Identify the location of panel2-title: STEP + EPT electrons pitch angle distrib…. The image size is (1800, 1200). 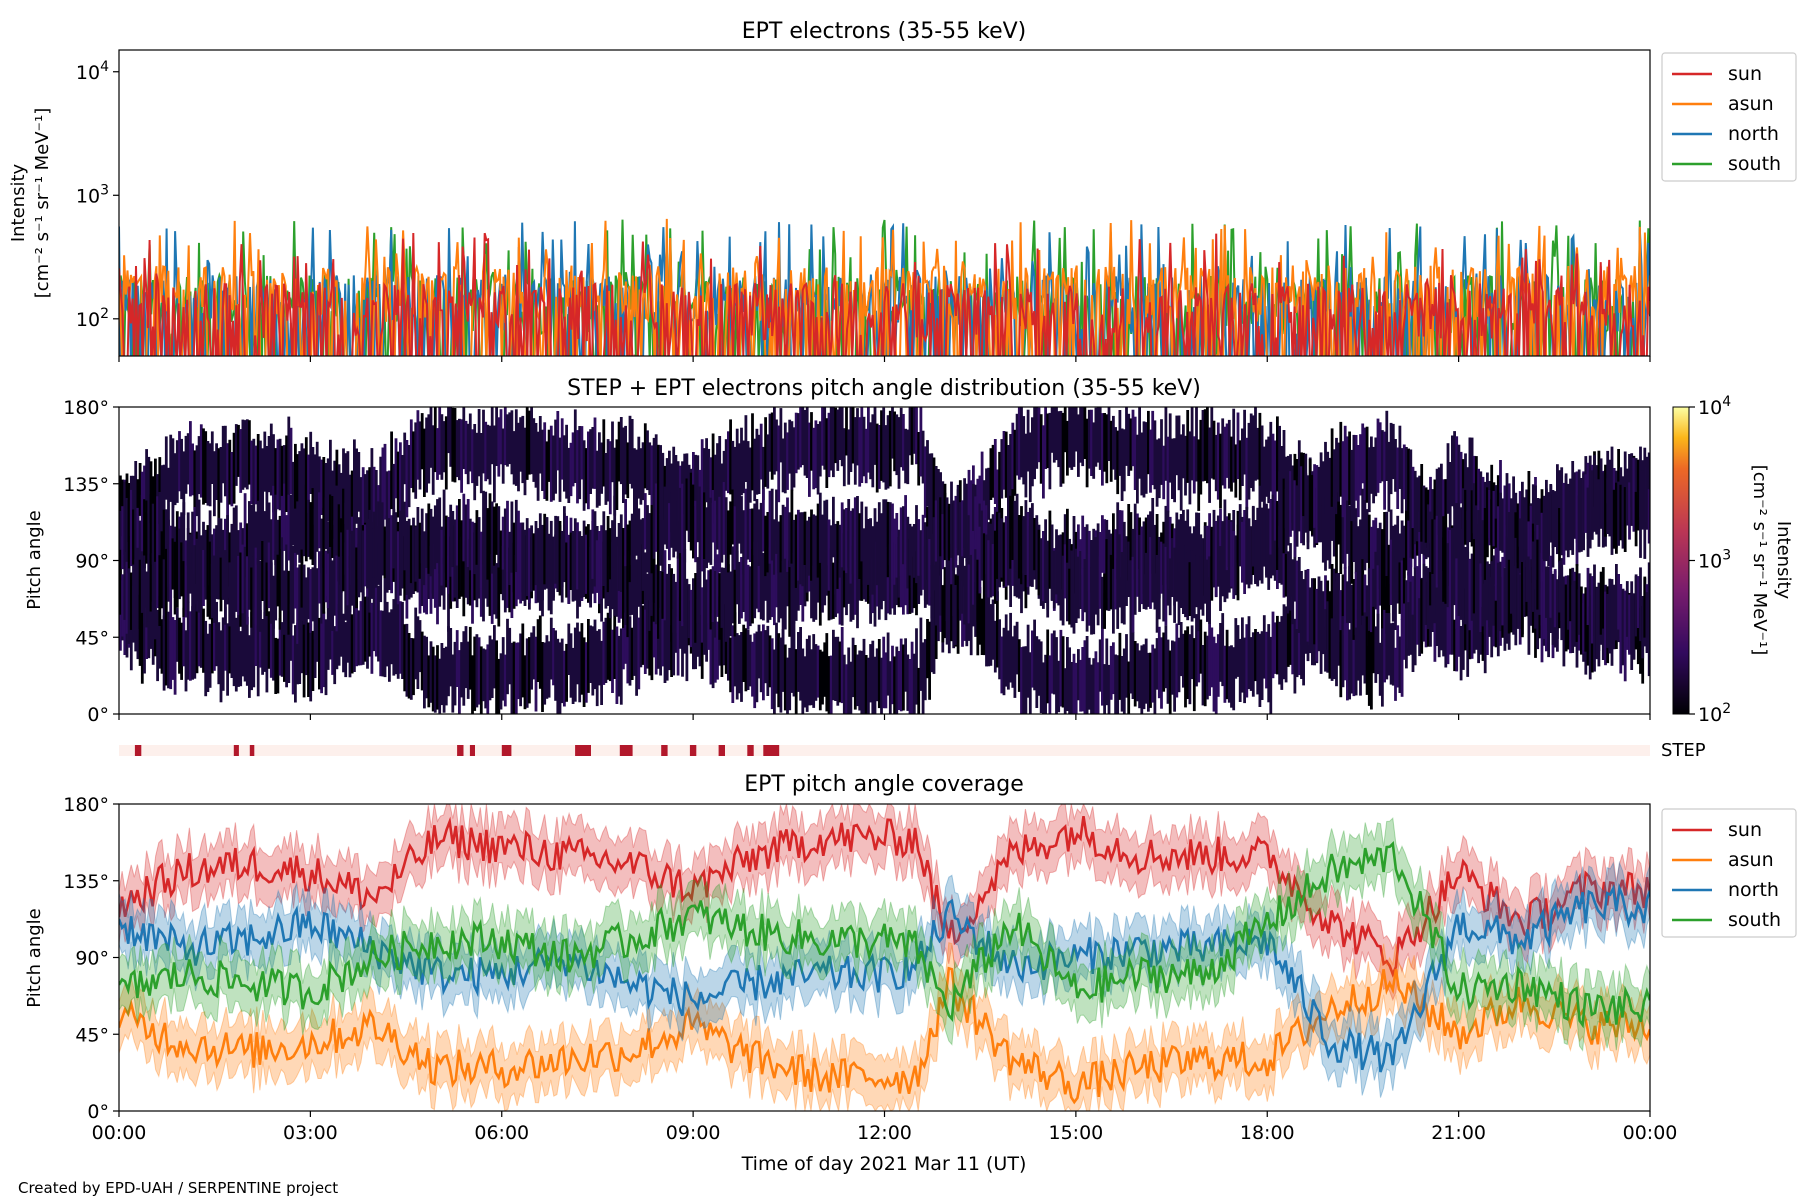
(884, 388).